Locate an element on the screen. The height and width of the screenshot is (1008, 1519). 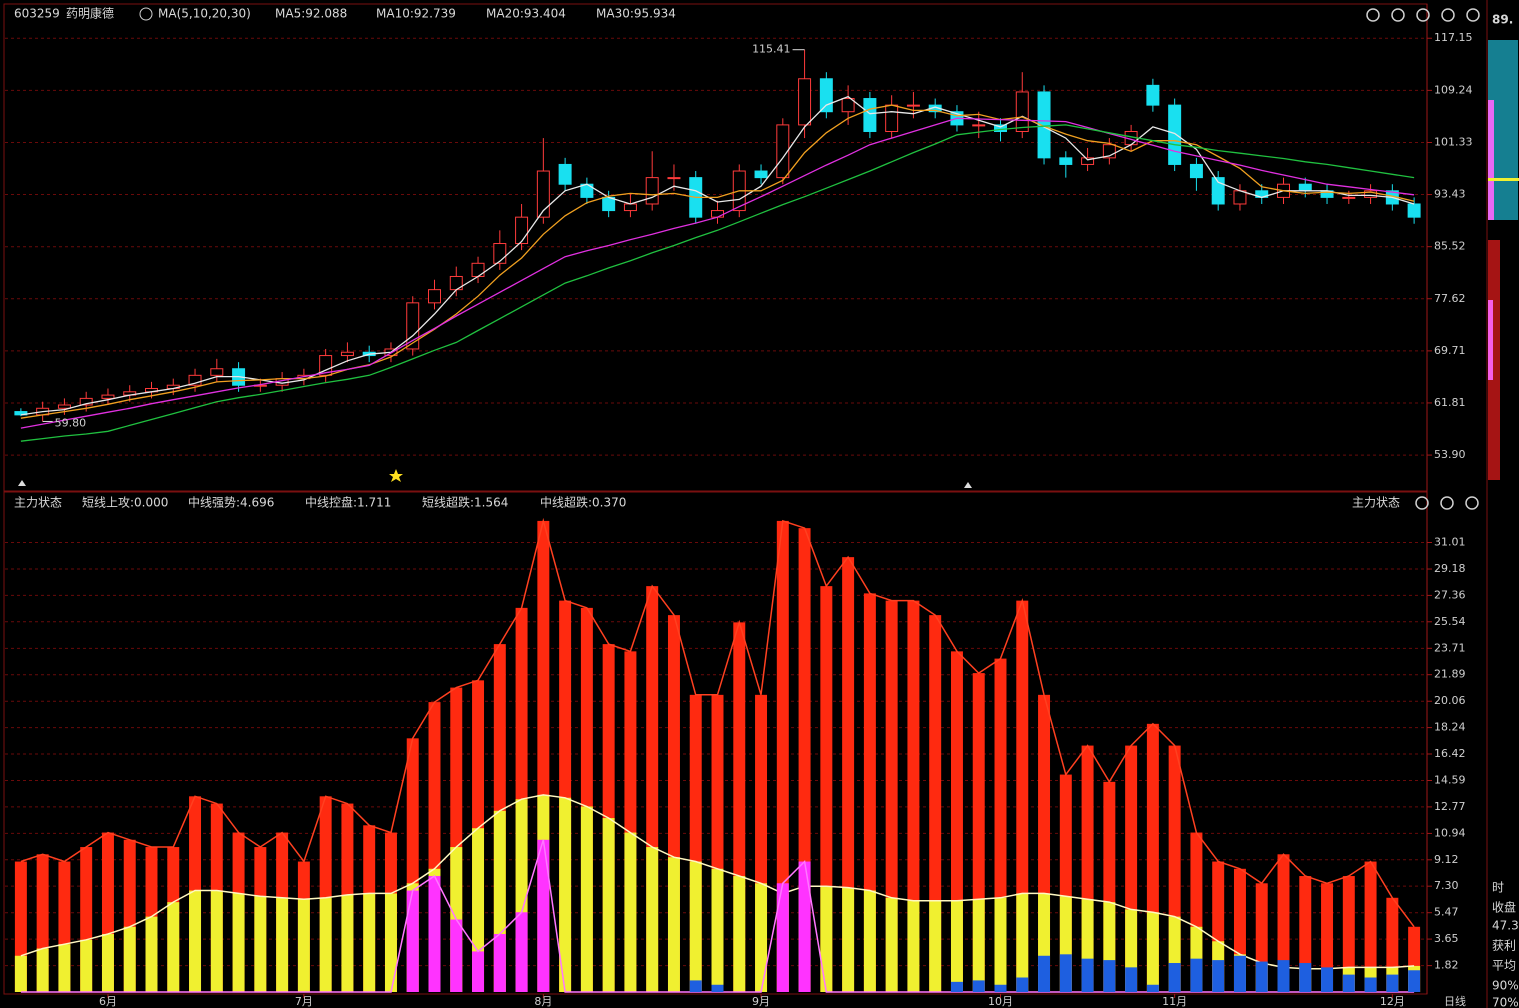
panel-title: 主力状态 is located at coordinates (38, 503).